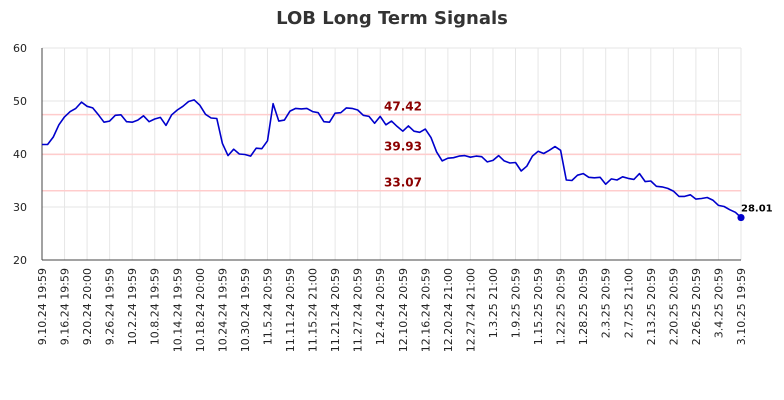 The image size is (784, 400). What do you see at coordinates (578, 157) in the screenshot?
I see `labels-layer: 47.42 39.93 33.07 28.01` at bounding box center [578, 157].